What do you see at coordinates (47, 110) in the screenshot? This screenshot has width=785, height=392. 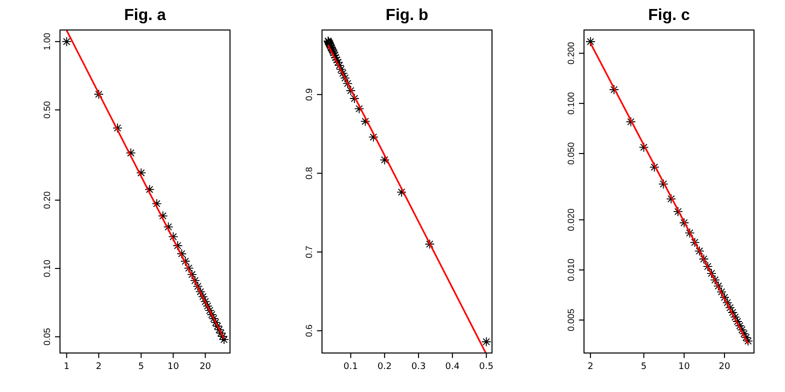 I see `y-tick-label: 0.50` at bounding box center [47, 110].